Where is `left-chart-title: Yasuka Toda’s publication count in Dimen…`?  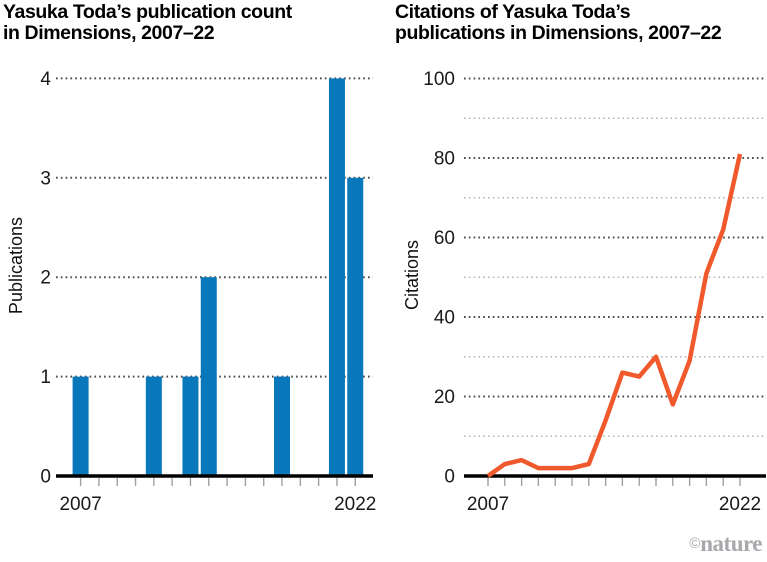
left-chart-title: Yasuka Toda’s publication count in Dimen… is located at coordinates (147, 23).